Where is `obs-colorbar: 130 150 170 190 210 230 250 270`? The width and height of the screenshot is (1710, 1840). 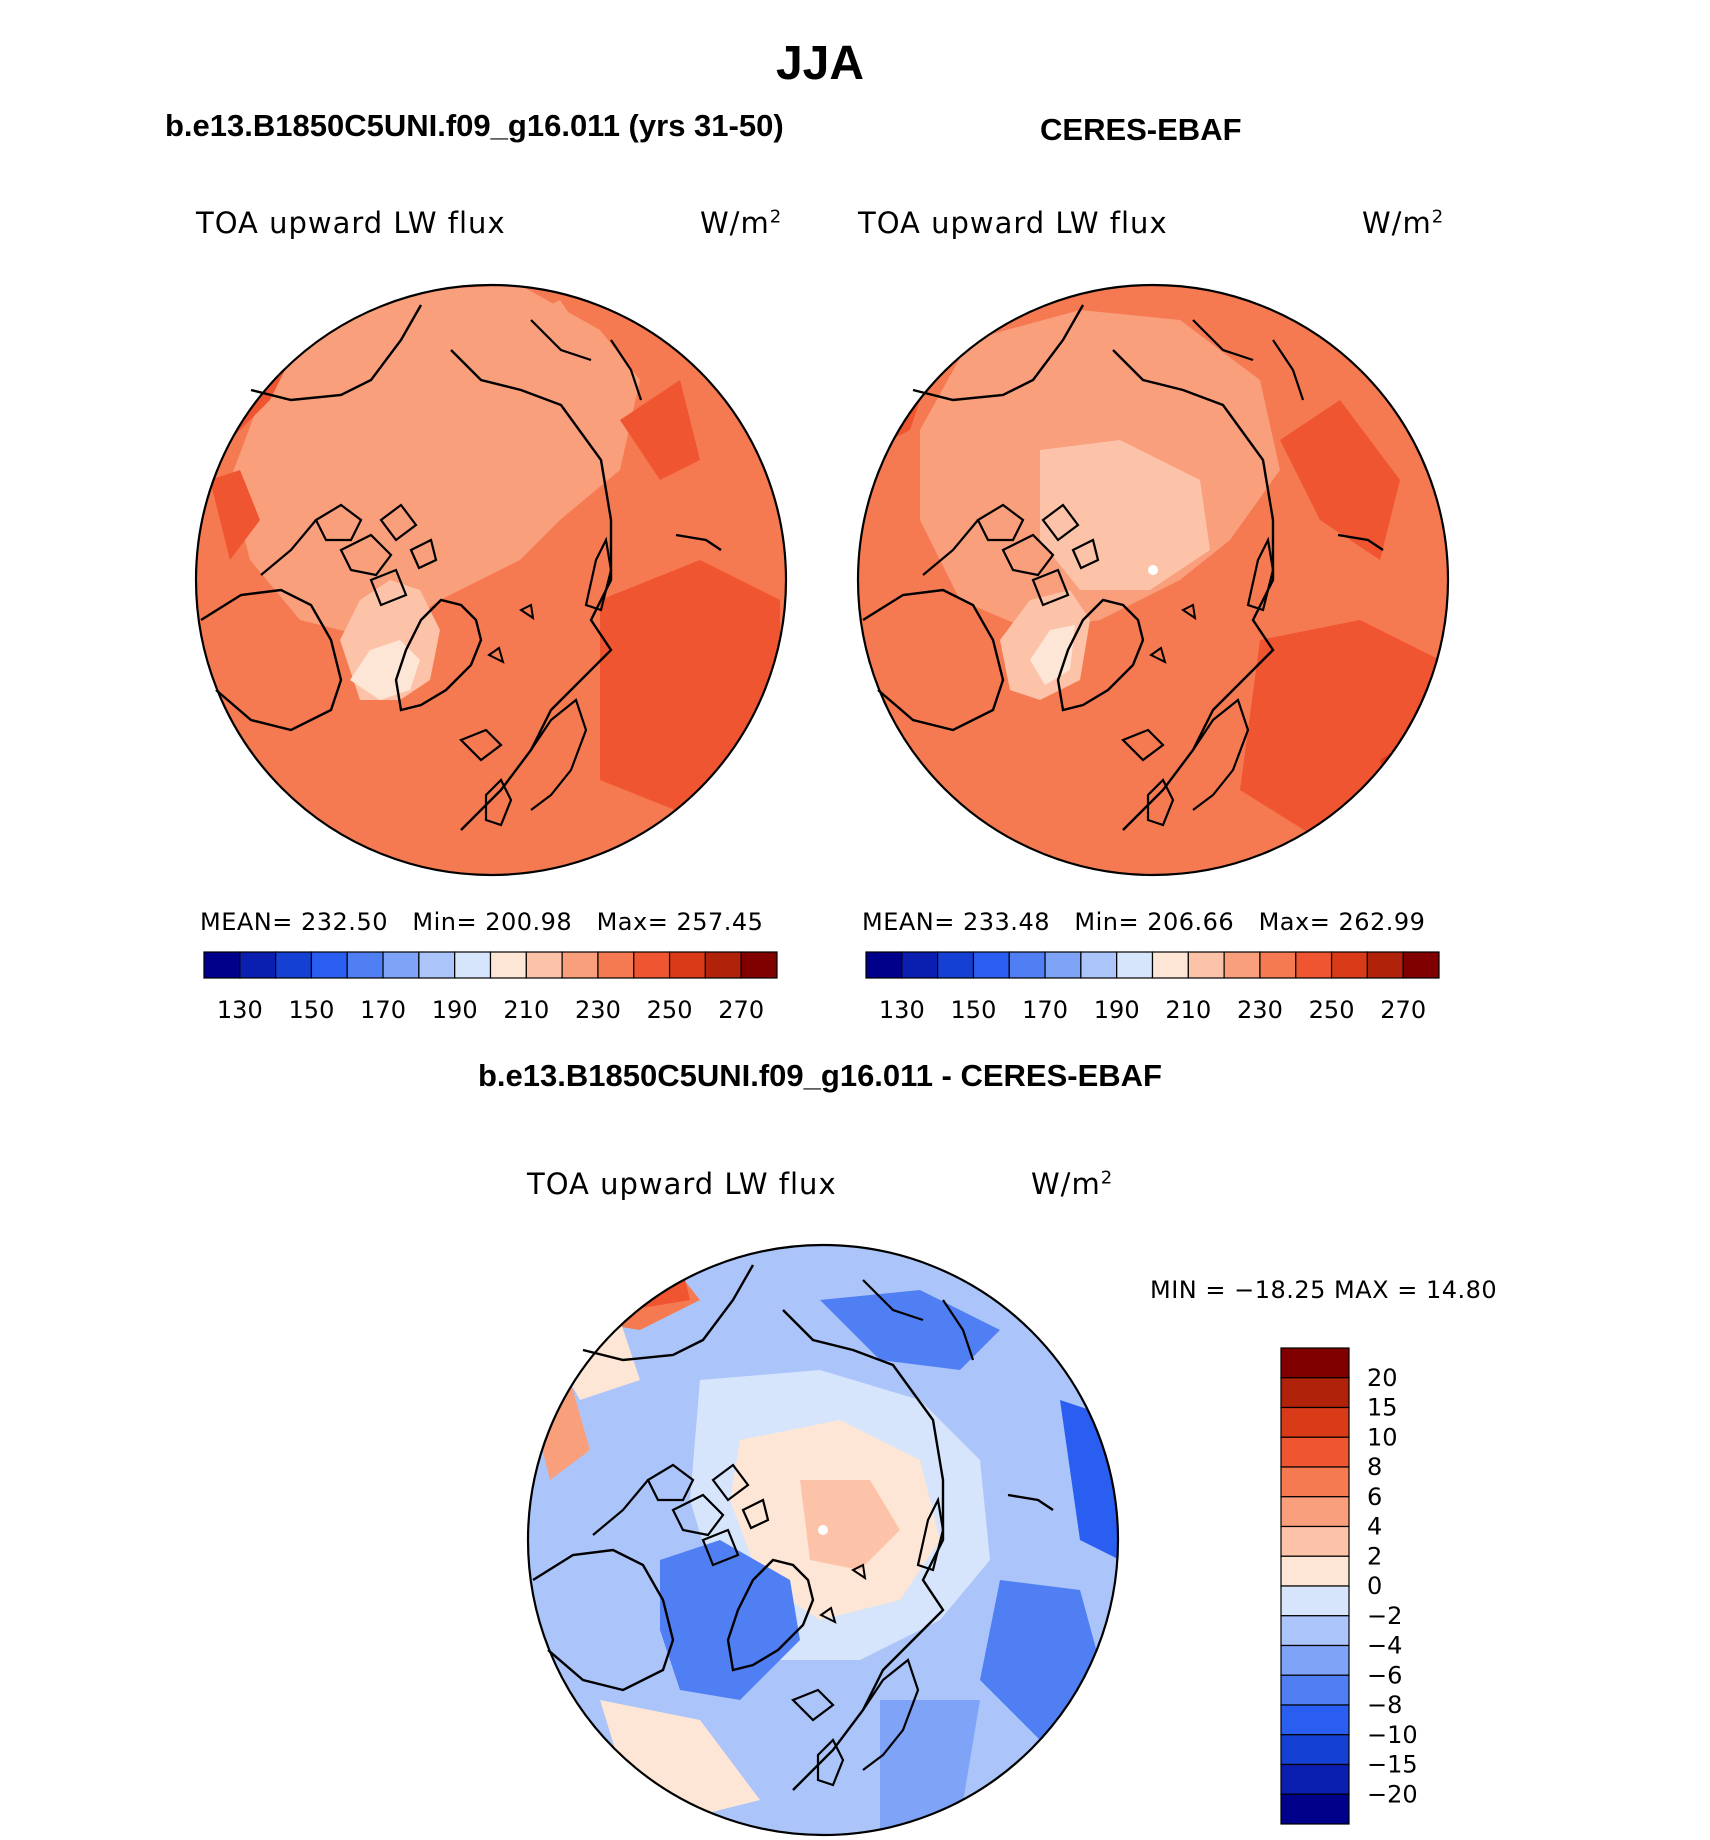 obs-colorbar: 130 150 170 190 210 230 250 270 is located at coordinates (1152, 987).